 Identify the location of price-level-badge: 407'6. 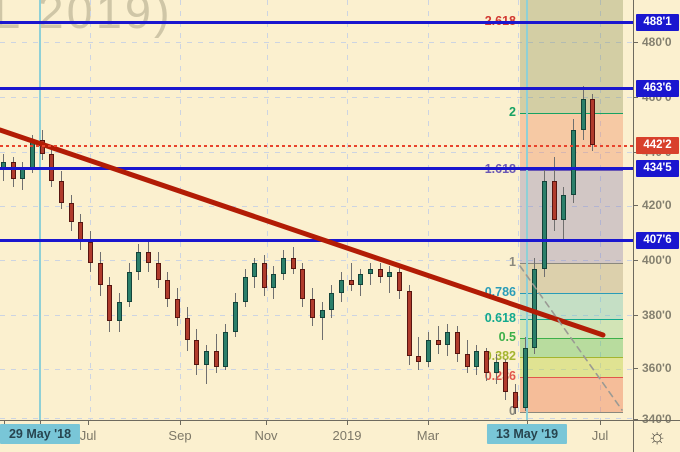
(657, 240).